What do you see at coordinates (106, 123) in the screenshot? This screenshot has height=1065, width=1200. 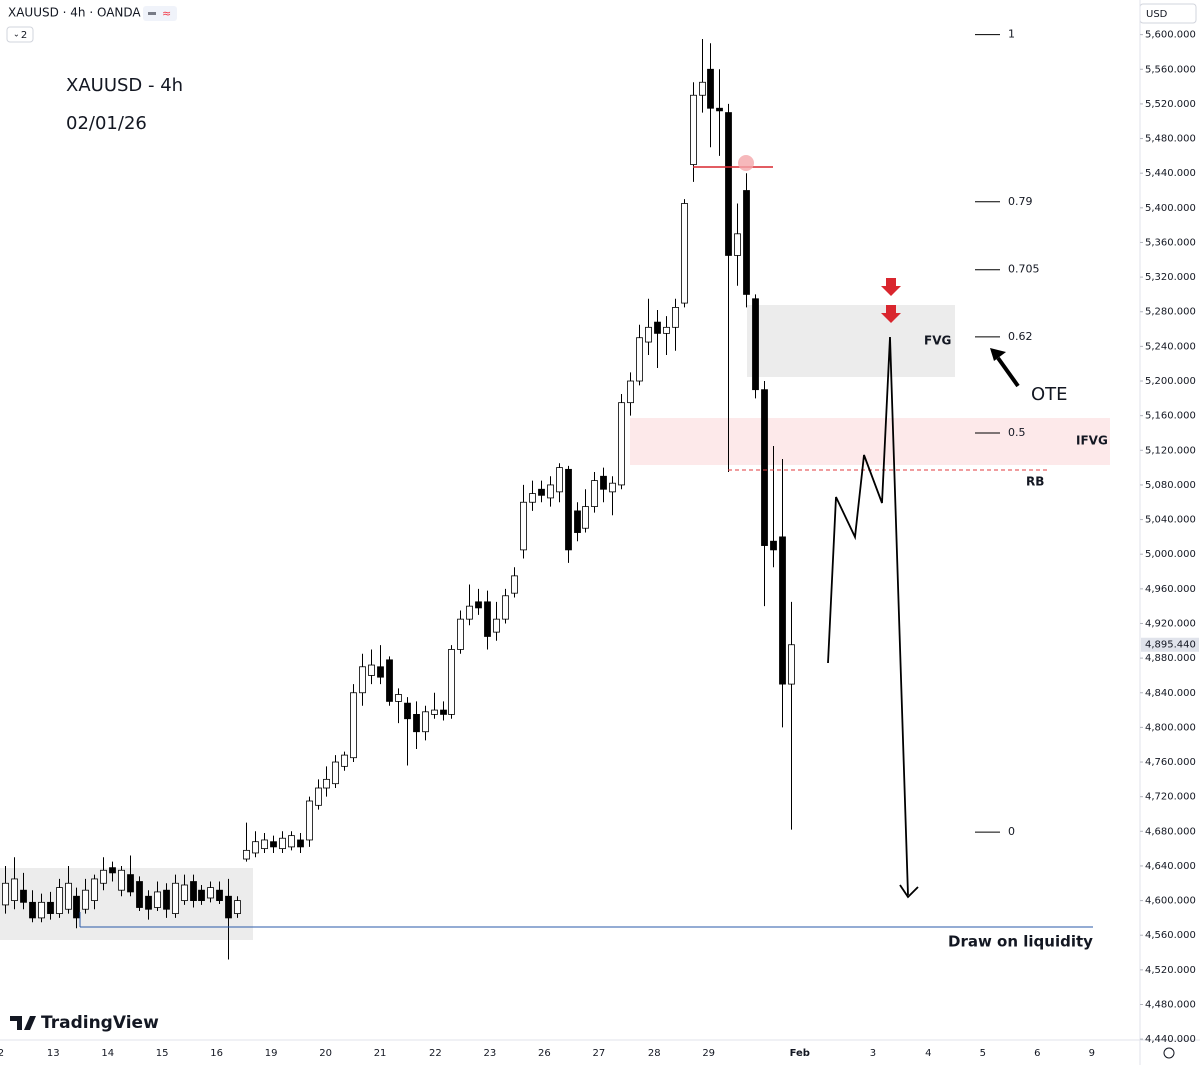 I see `chart-subtitle: 02/01/26` at bounding box center [106, 123].